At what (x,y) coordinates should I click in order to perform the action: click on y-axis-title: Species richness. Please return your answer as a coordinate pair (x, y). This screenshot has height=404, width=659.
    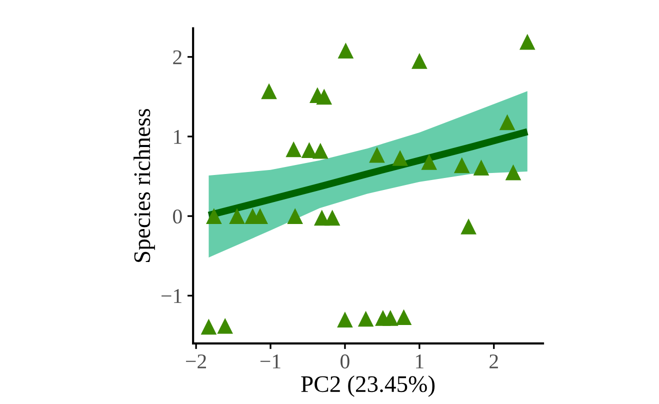
    Looking at the image, I should click on (144, 185).